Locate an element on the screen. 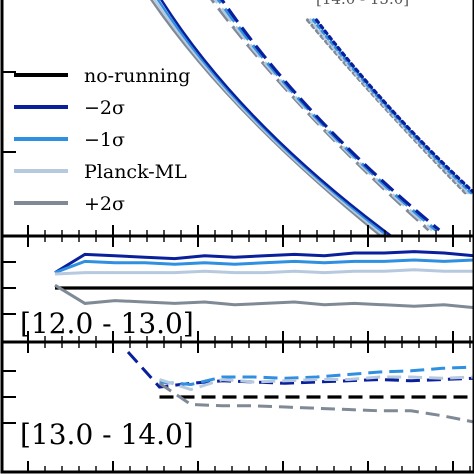 This screenshot has height=474, width=474. ratio-panel-1-lines is located at coordinates (264, 280).